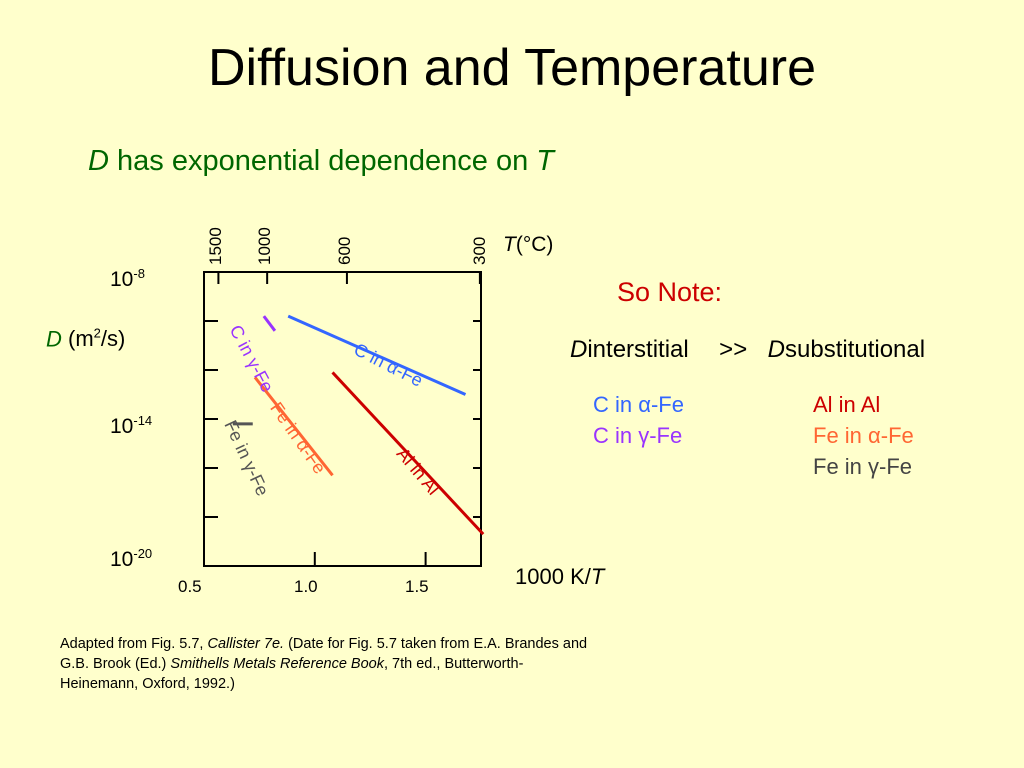 This screenshot has height=768, width=1024. Describe the element at coordinates (528, 244) in the screenshot. I see `top-axis-label: T(°C)` at that location.